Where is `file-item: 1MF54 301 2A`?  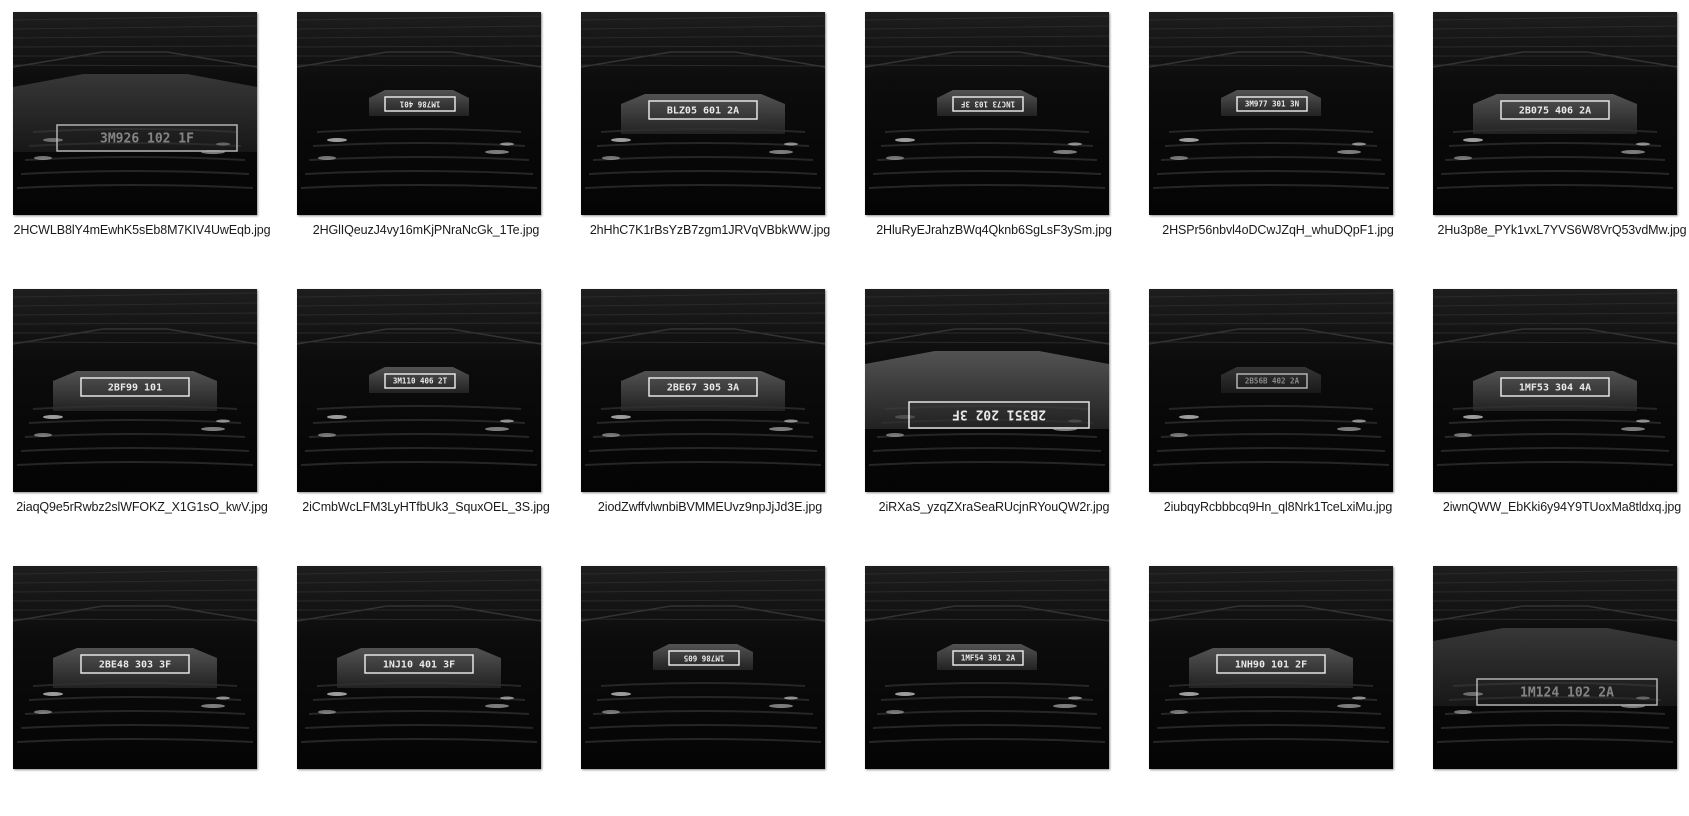
file-item: 1MF54 301 2A is located at coordinates (994, 691).